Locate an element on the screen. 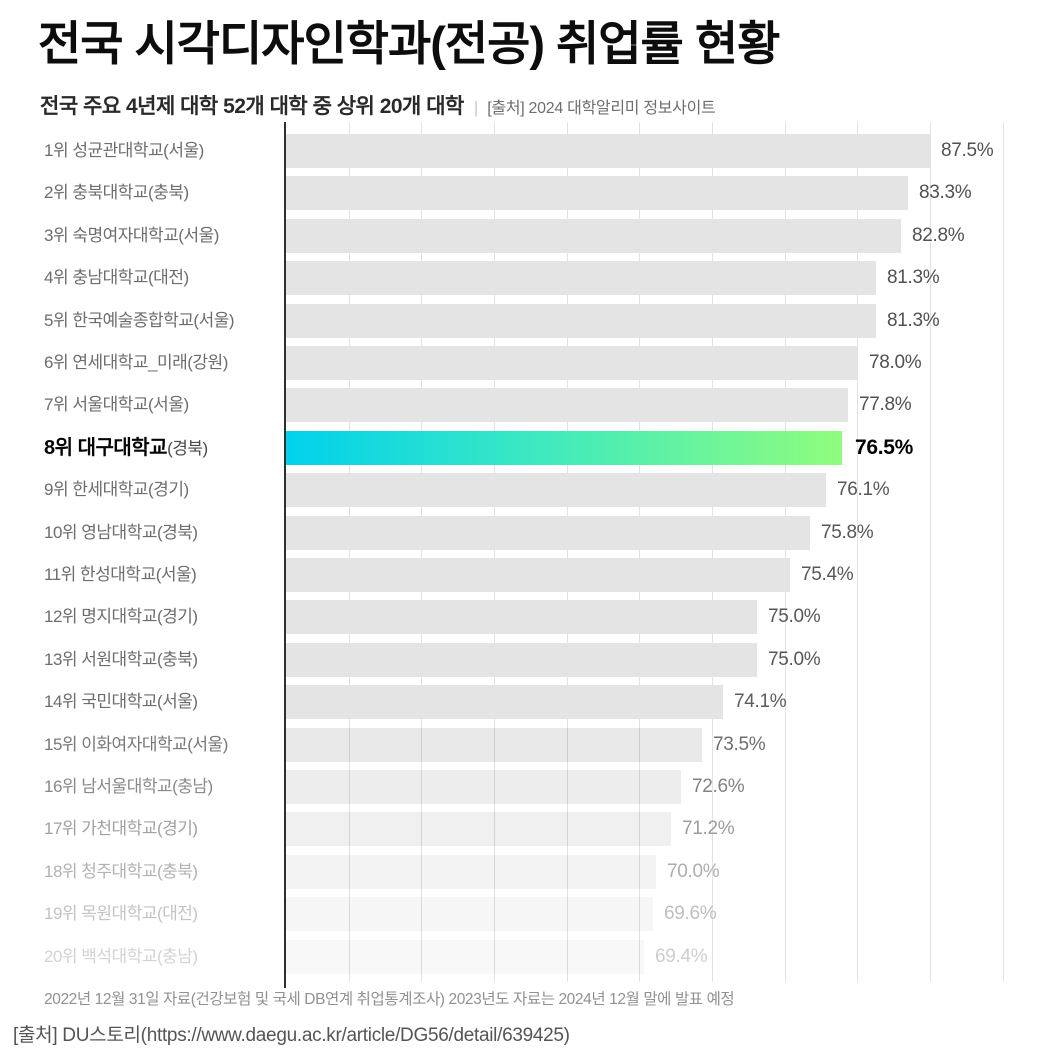  bar-row-label: 14위 국민대학교(서울) is located at coordinates (121, 701).